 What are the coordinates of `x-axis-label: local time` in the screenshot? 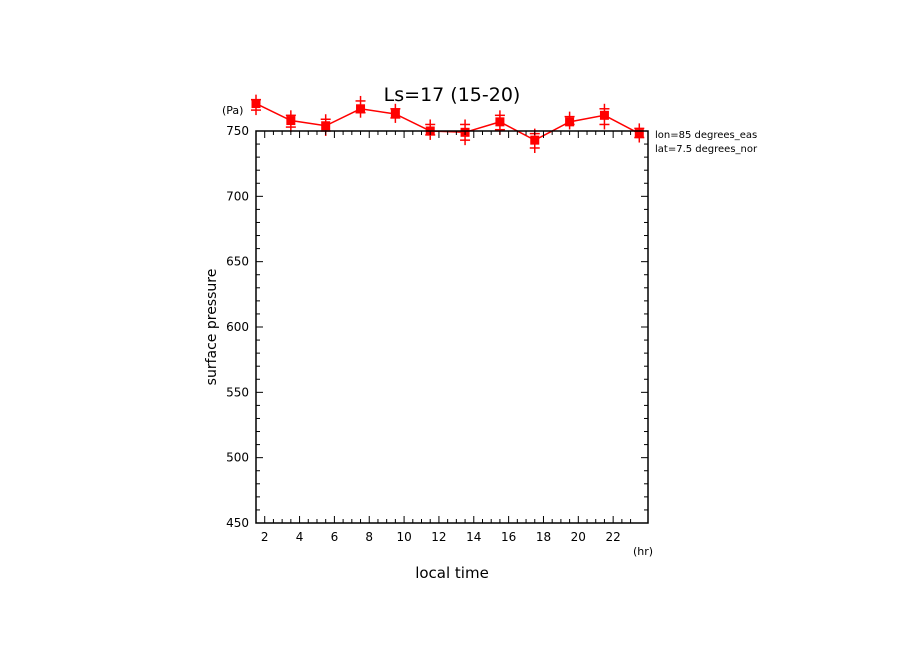 It's located at (452, 573).